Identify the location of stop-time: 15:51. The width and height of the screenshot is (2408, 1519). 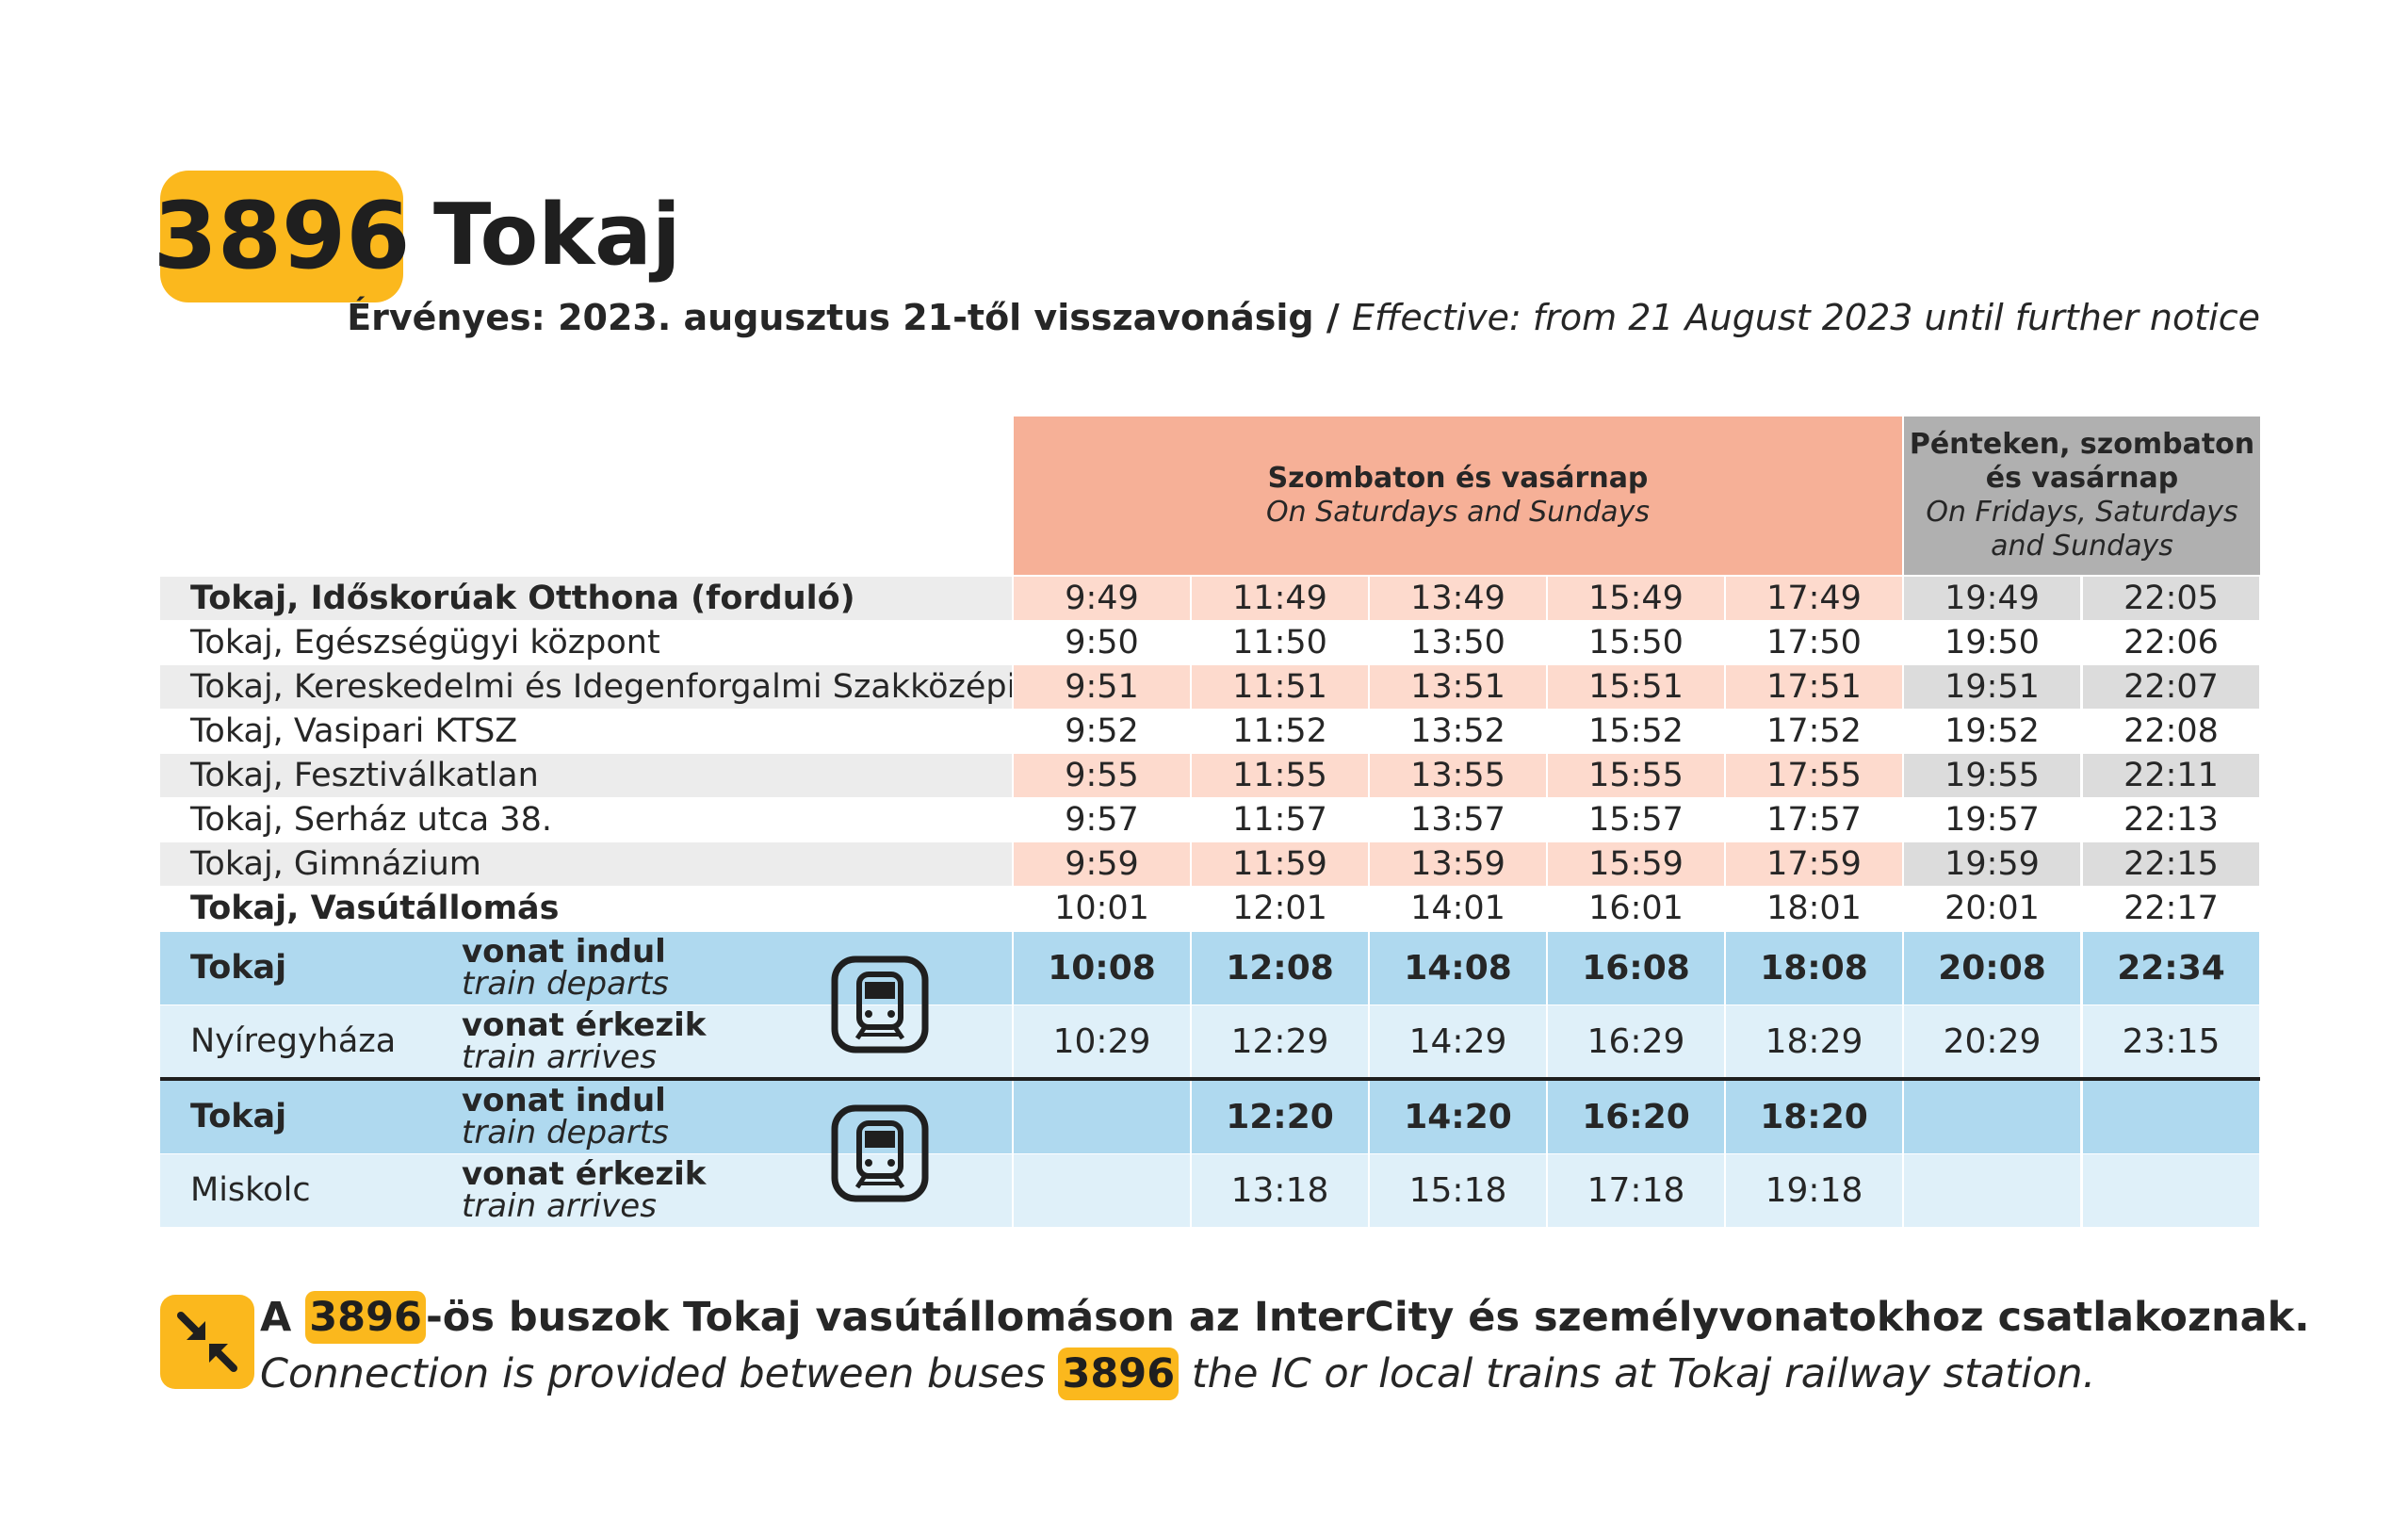
(1636, 687).